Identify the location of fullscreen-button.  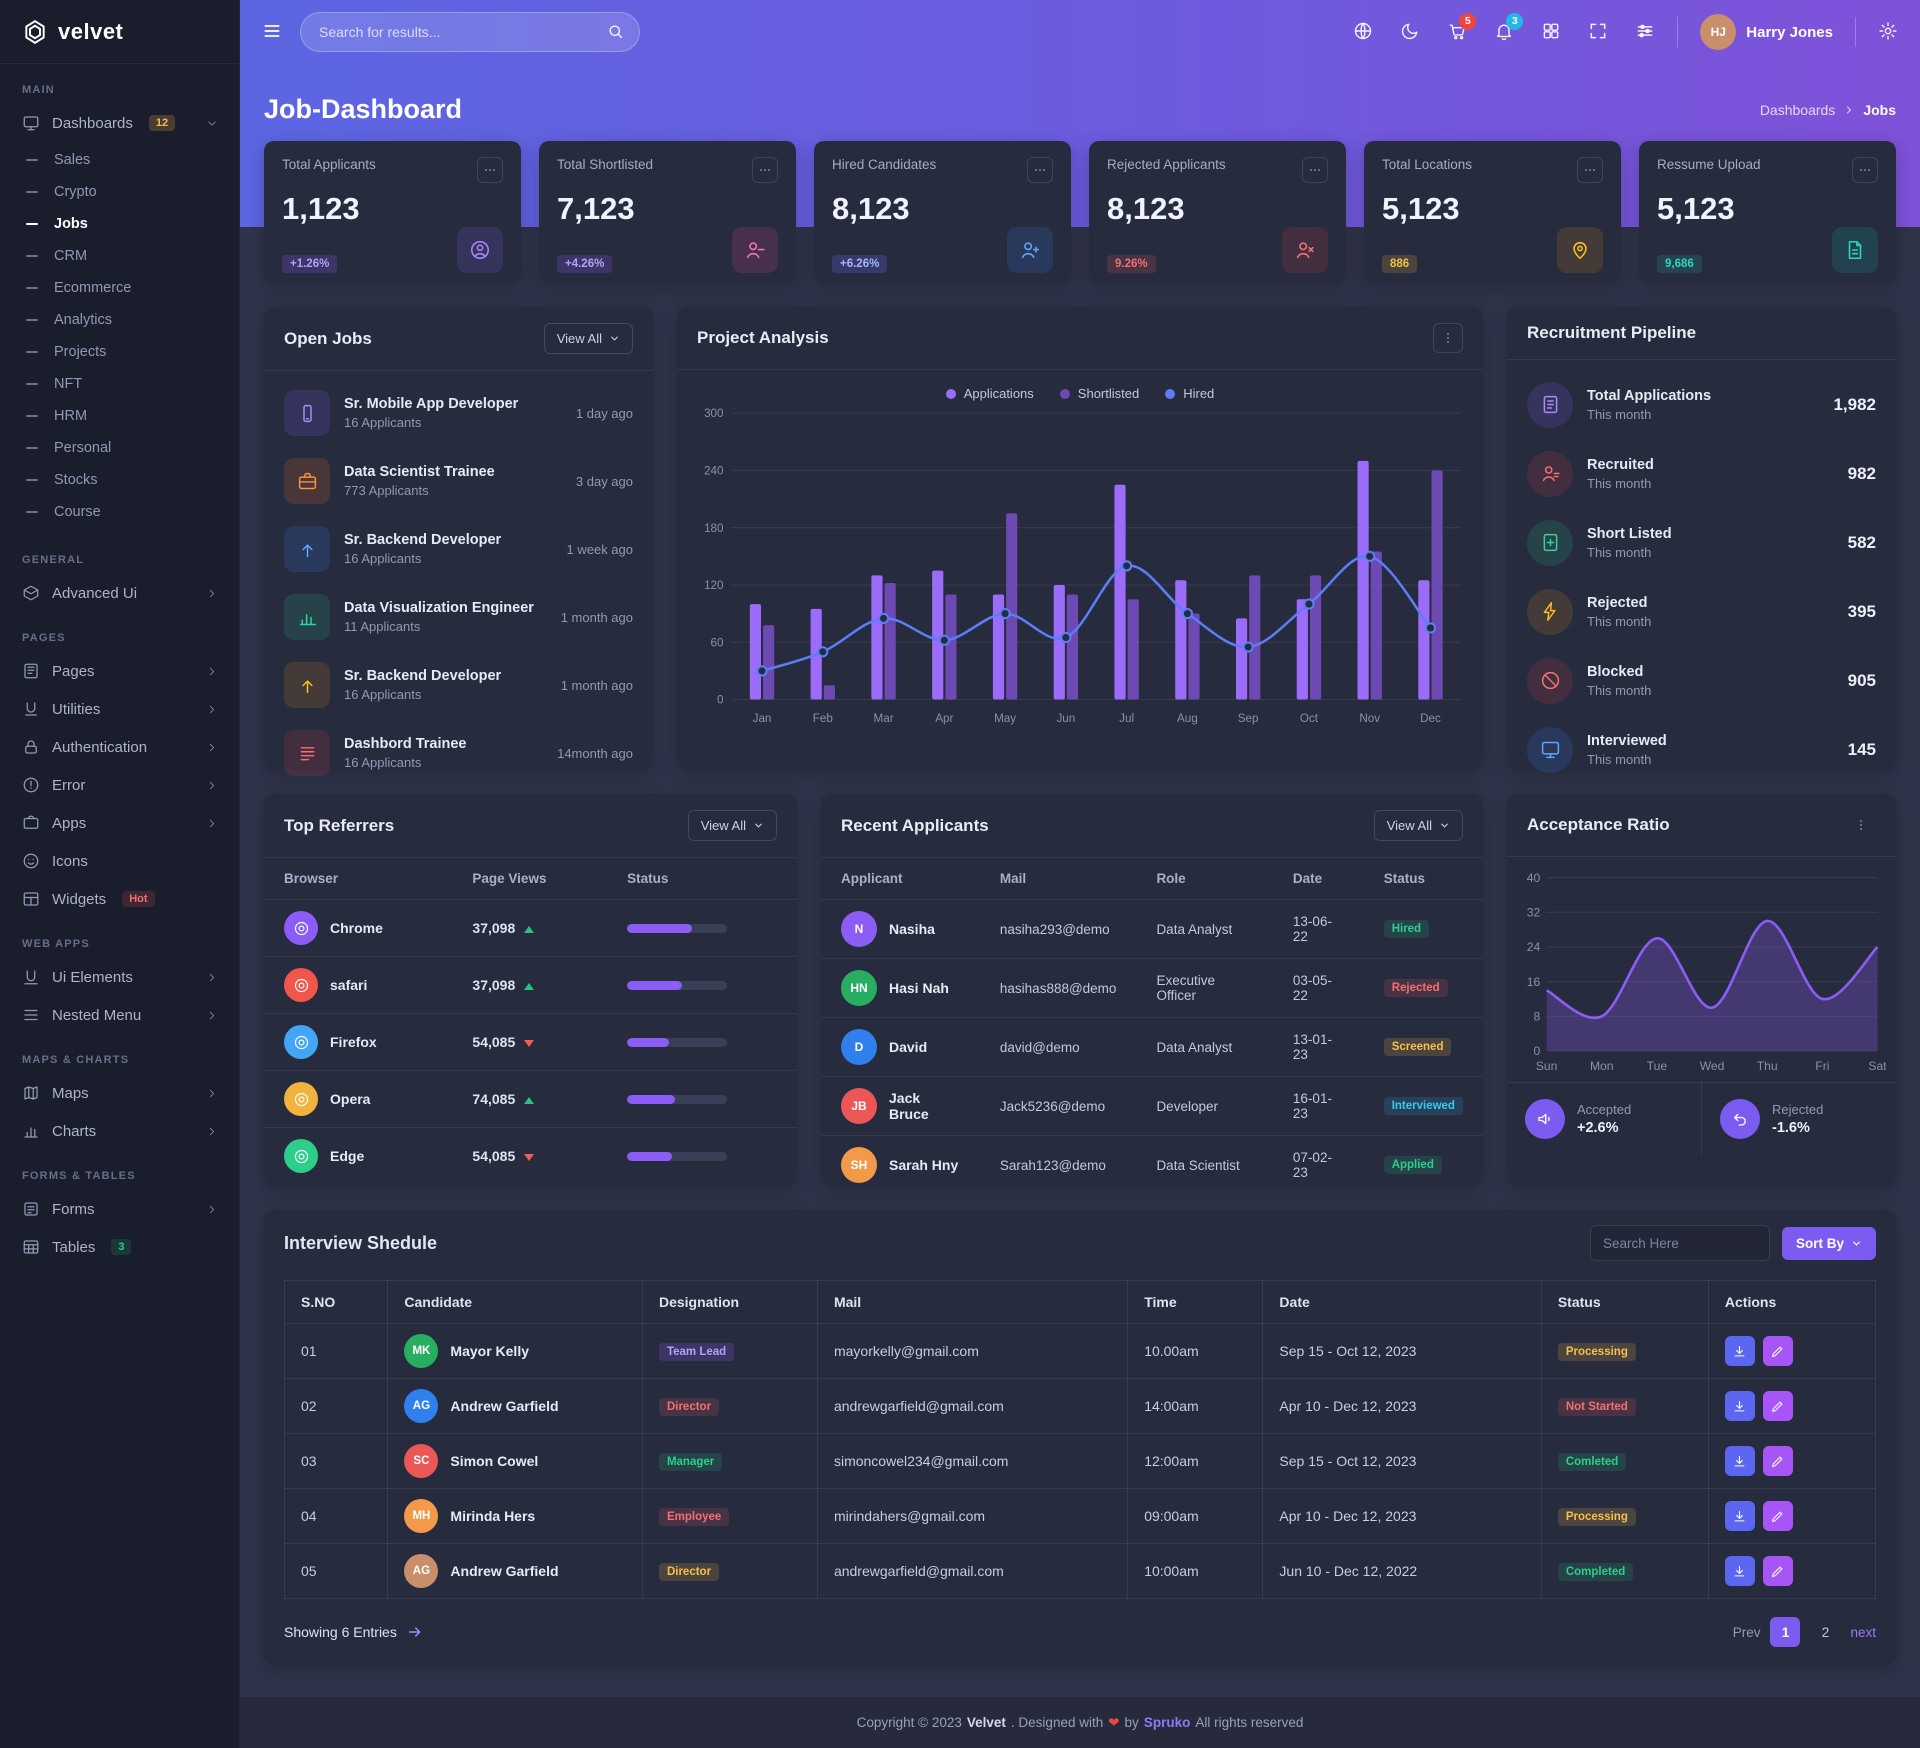
(1598, 32).